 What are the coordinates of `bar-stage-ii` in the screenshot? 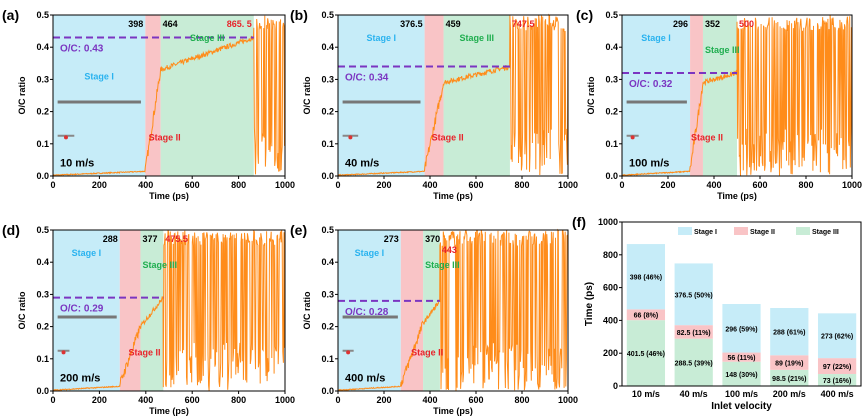 It's located at (693, 332).